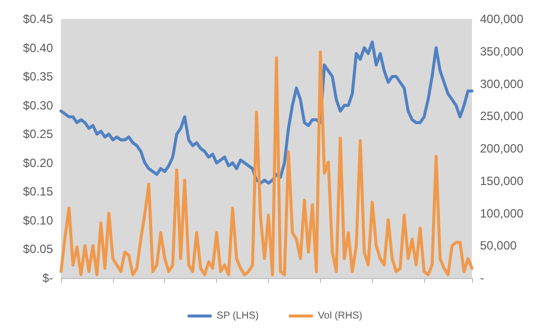 The height and width of the screenshot is (332, 550). I want to click on legend-label: SP (LHS), so click(237, 316).